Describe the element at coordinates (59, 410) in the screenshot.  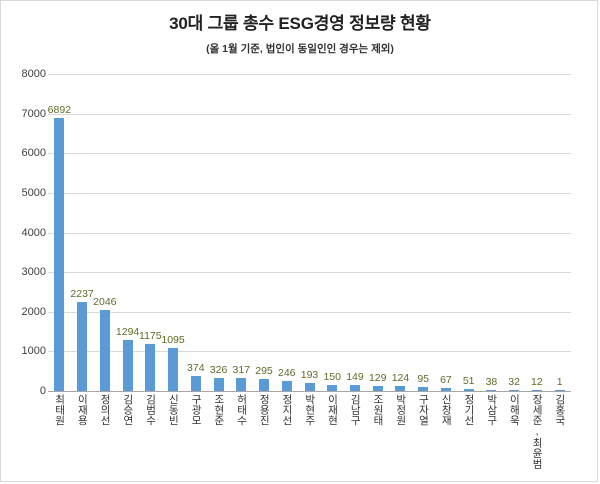
I see `x-axis-category-label: 최태원` at that location.